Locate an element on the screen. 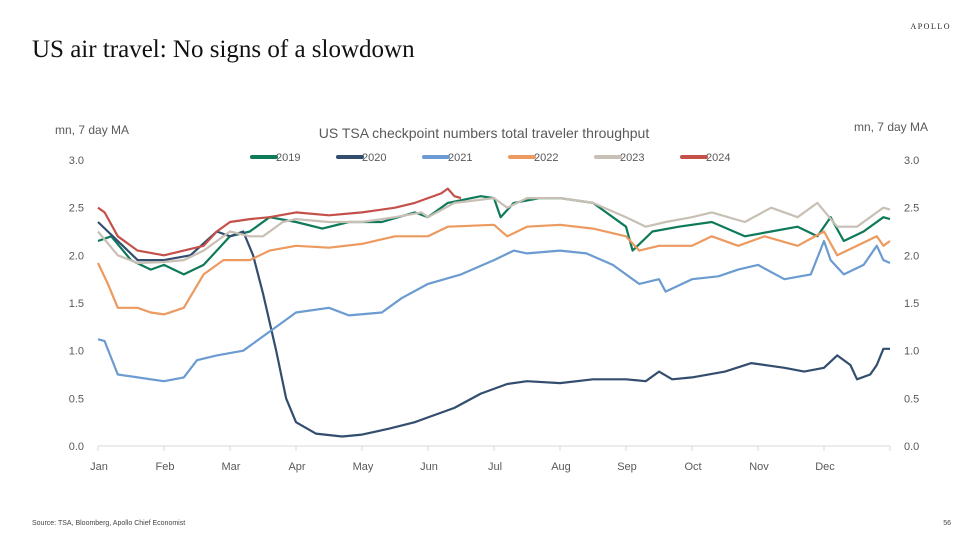 Image resolution: width=979 pixels, height=548 pixels. y-tick-label-right: 1.5 is located at coordinates (911, 304).